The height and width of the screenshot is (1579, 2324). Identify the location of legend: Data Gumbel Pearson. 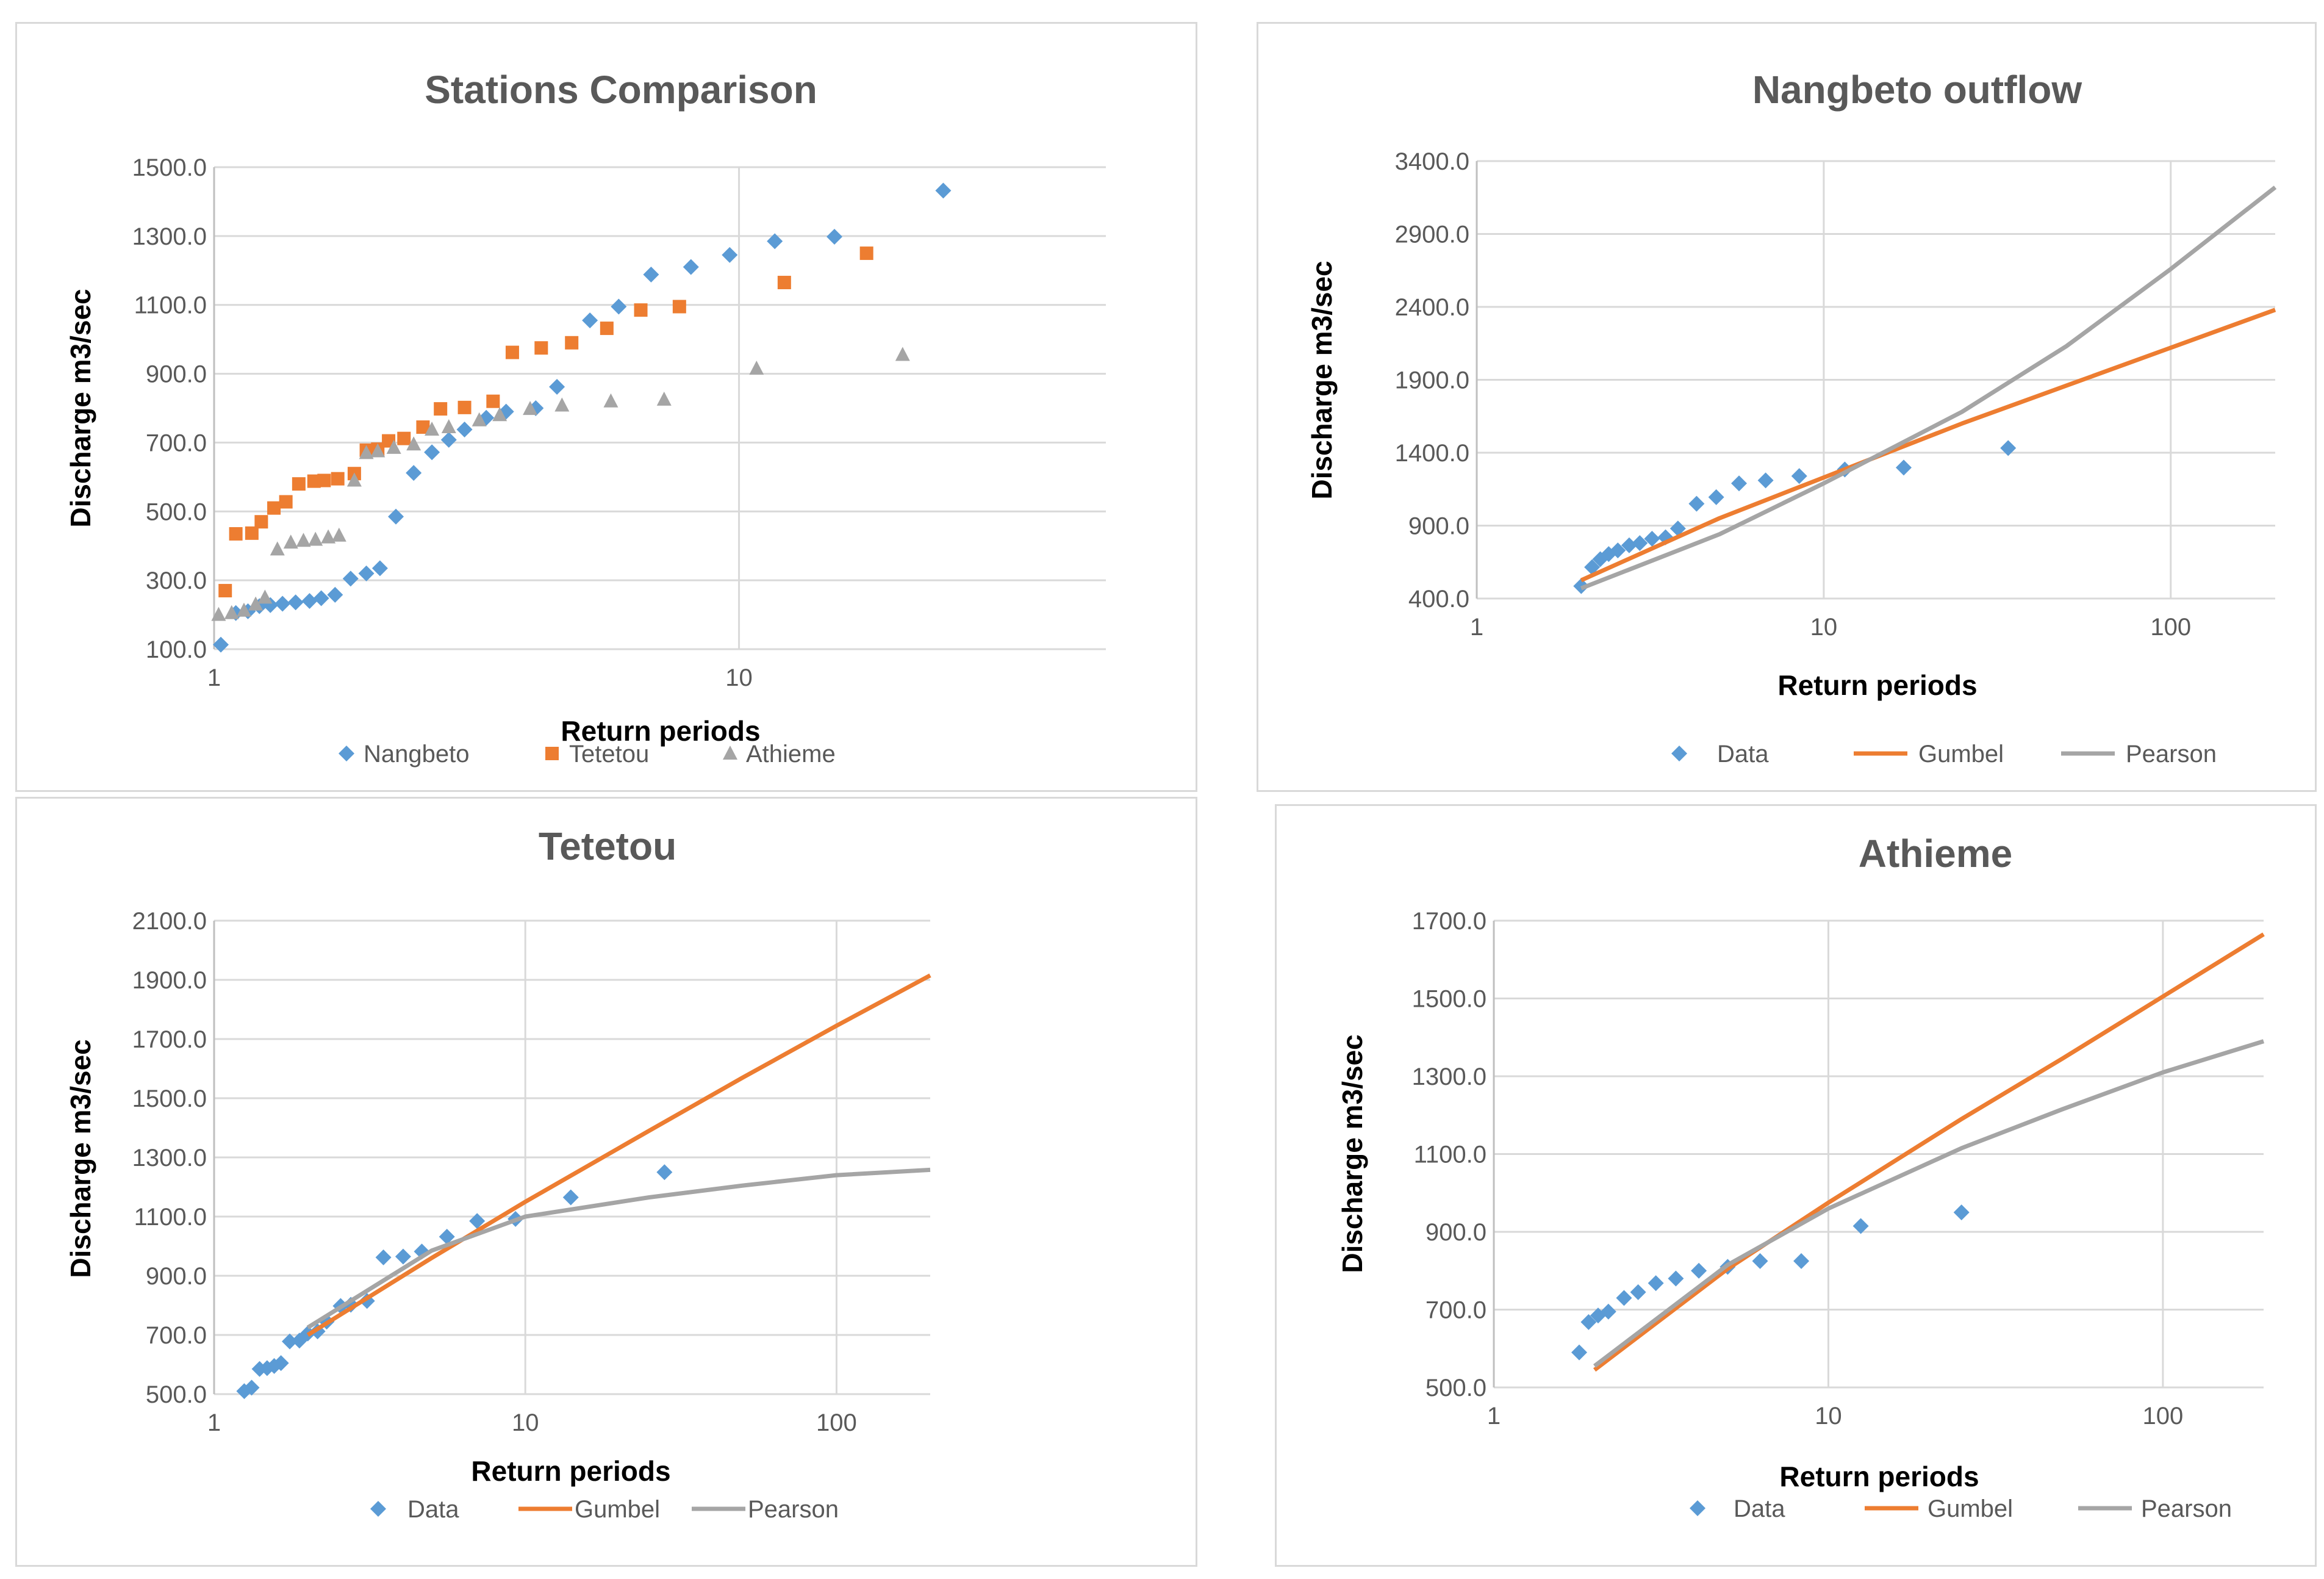
(1961, 1508).